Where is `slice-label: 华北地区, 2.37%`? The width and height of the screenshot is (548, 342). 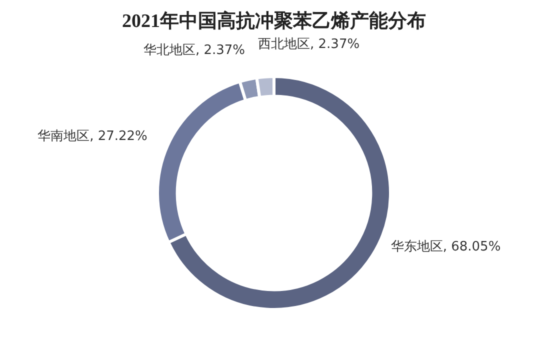
slice-label: 华北地区, 2.37% is located at coordinates (194, 50).